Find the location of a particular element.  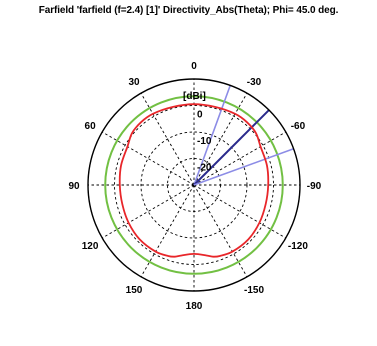

direction-lines-layer is located at coordinates (243, 135).